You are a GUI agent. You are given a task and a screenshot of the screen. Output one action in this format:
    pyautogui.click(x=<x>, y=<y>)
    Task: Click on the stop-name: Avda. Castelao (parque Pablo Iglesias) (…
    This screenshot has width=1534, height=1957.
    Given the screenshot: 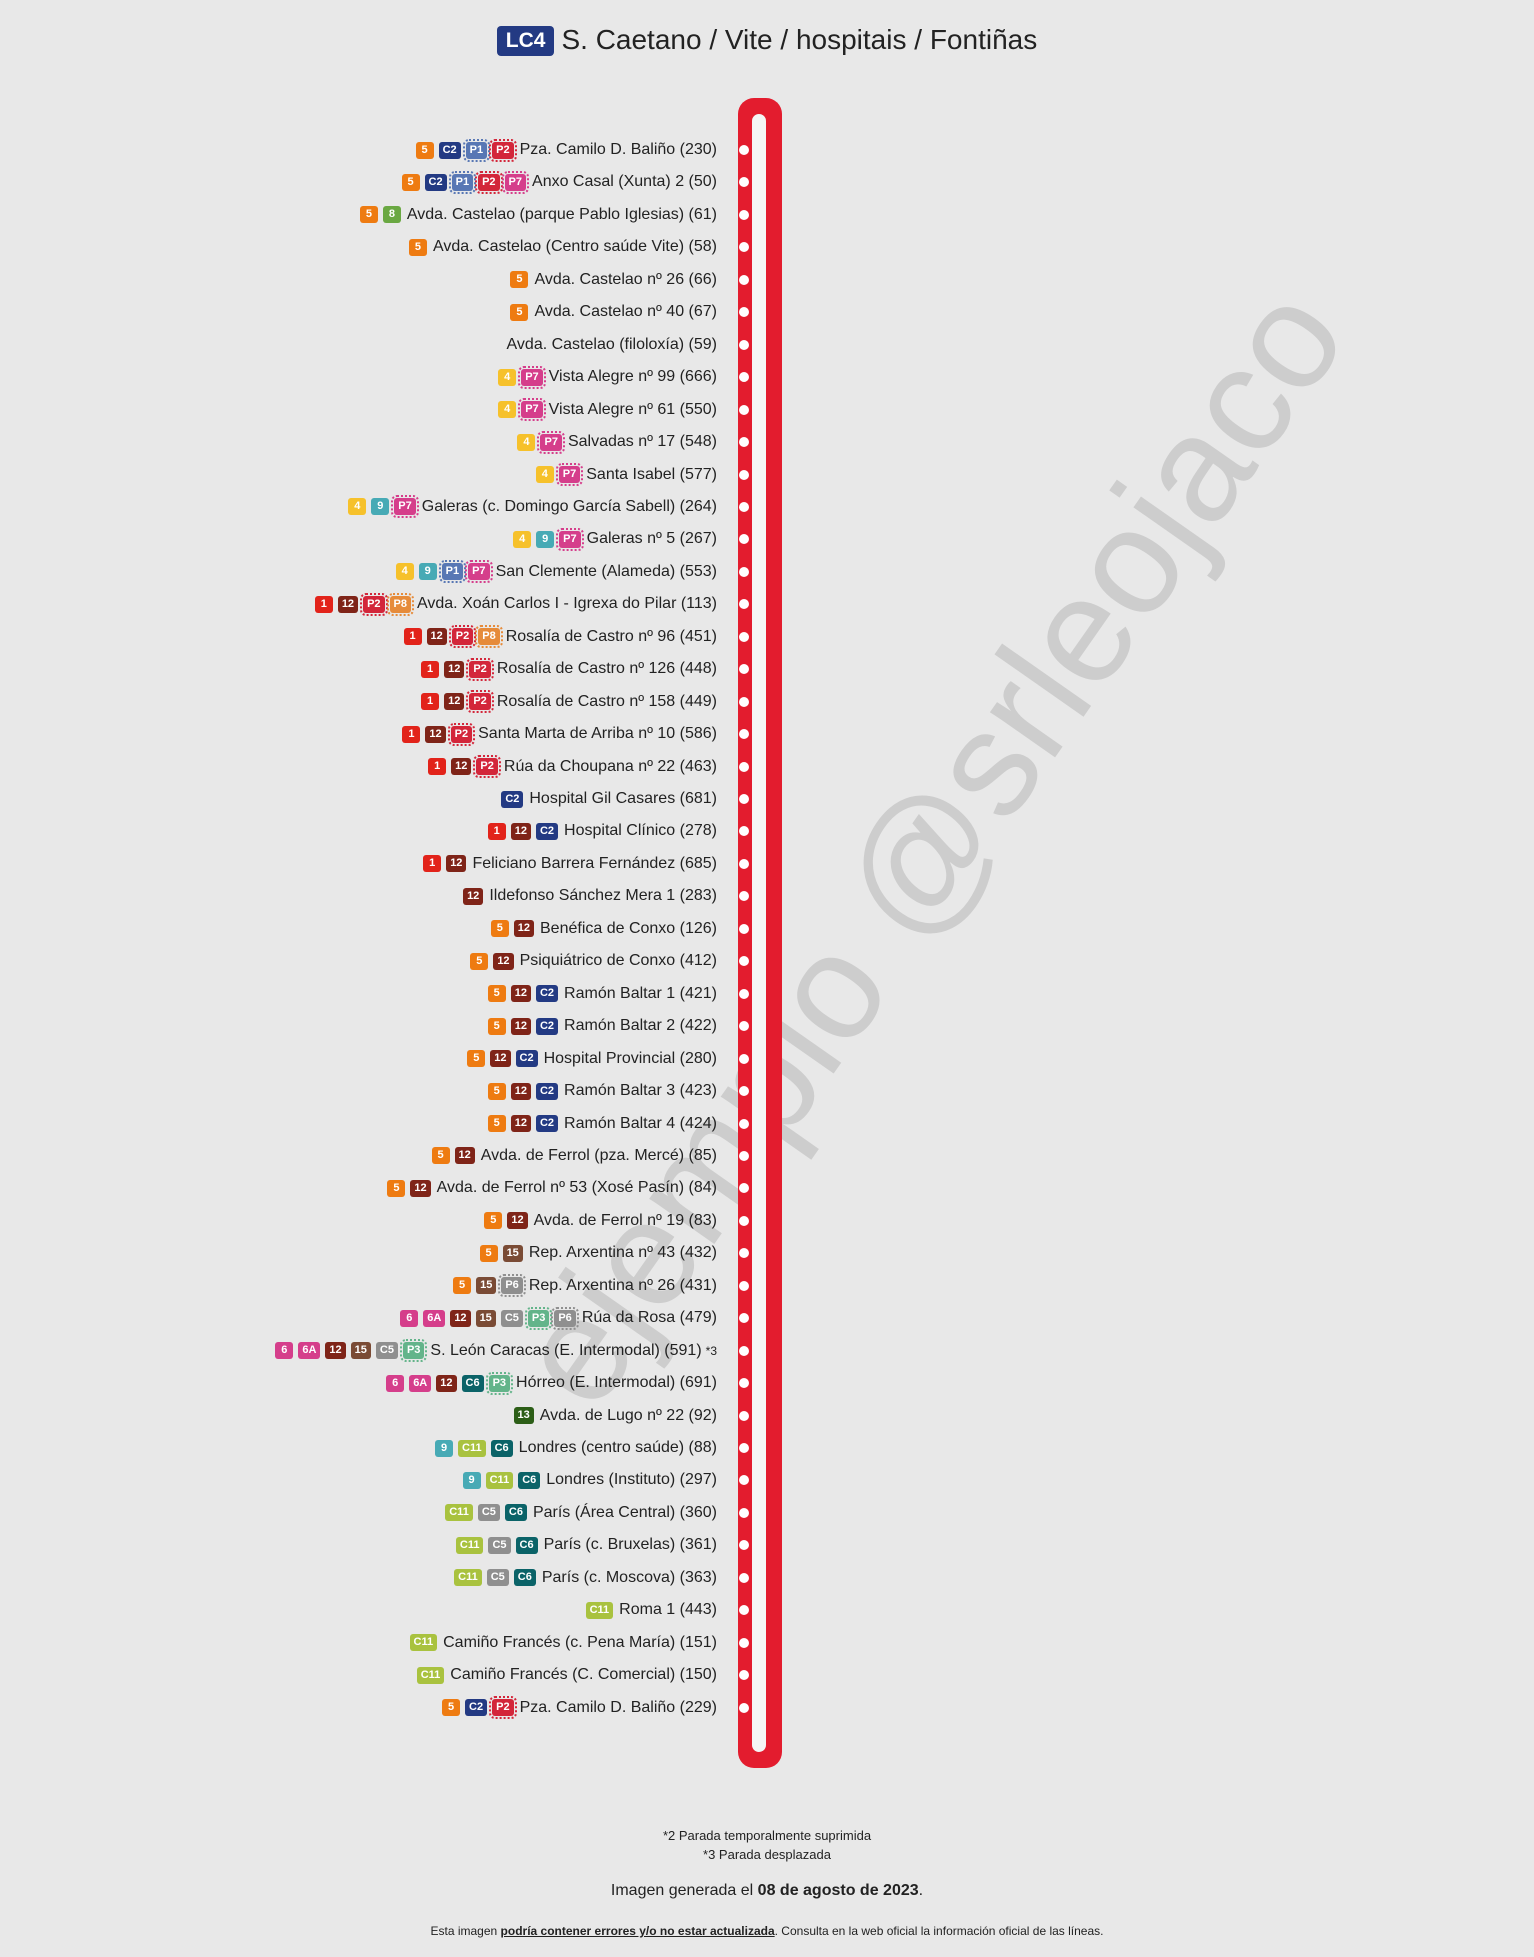 What is the action you would take?
    pyautogui.click(x=561, y=214)
    